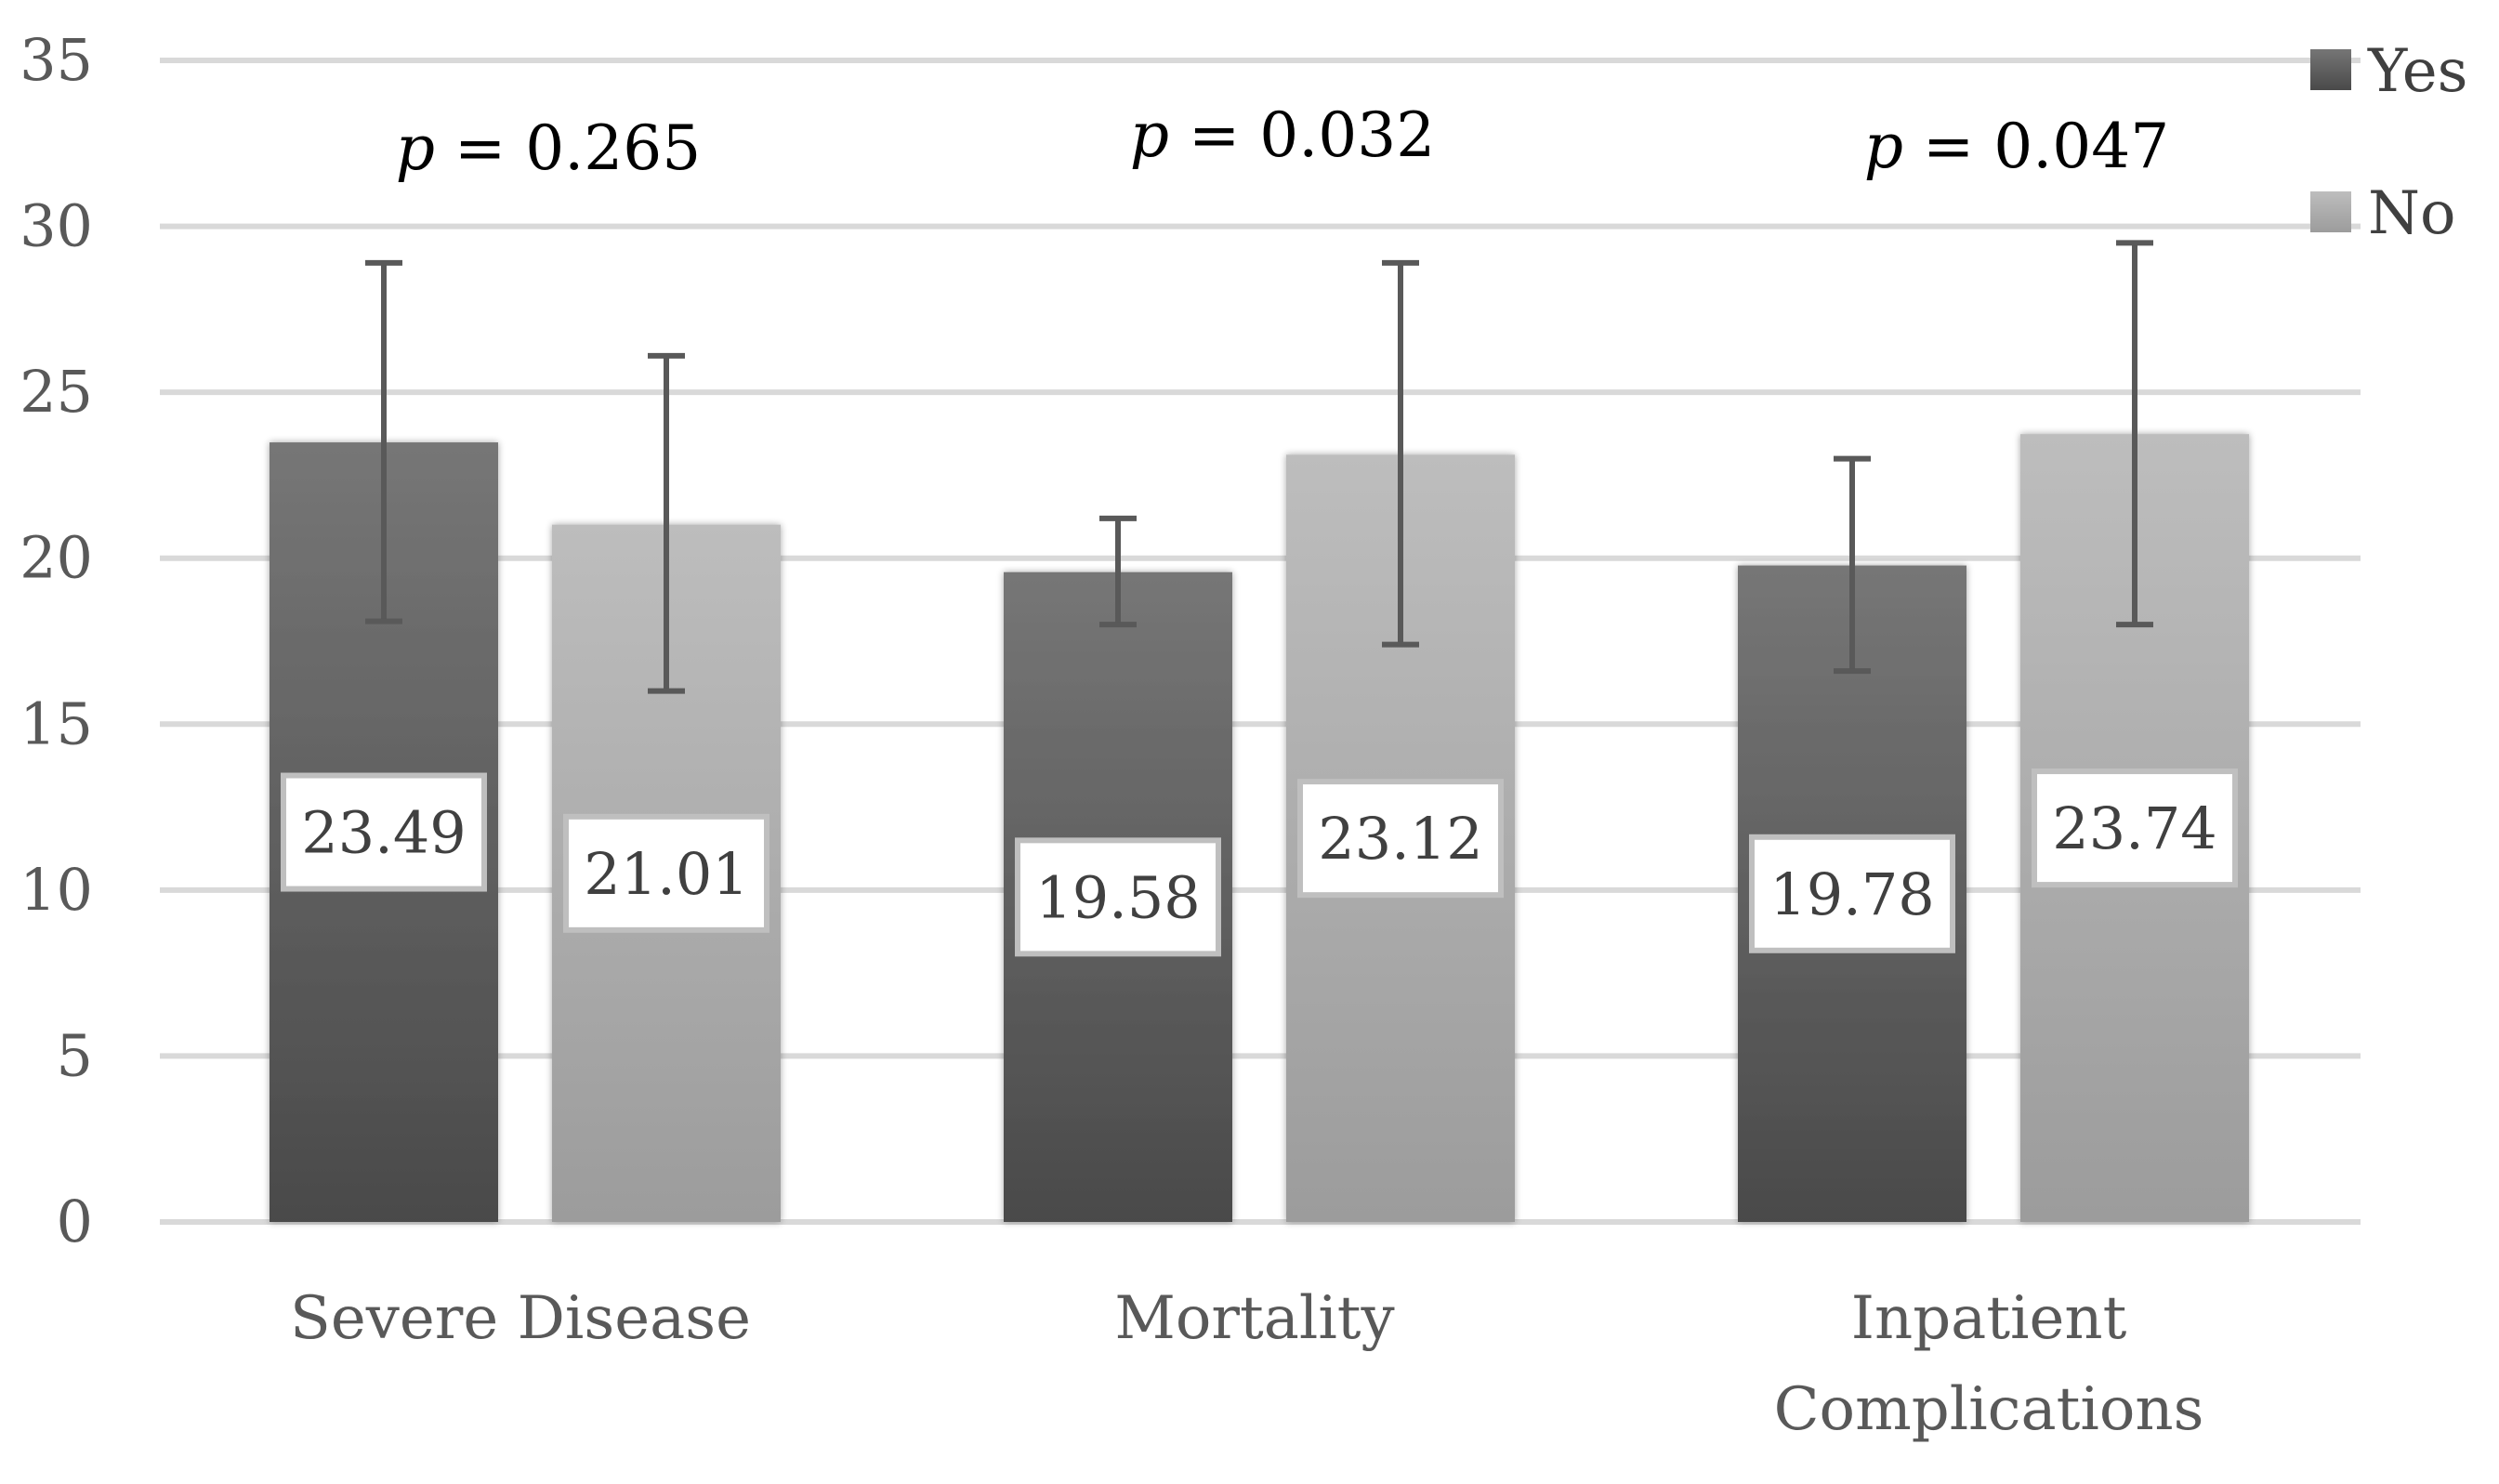 The height and width of the screenshot is (1484, 2499). Describe the element at coordinates (2389, 142) in the screenshot. I see `legend: Yes No` at that location.